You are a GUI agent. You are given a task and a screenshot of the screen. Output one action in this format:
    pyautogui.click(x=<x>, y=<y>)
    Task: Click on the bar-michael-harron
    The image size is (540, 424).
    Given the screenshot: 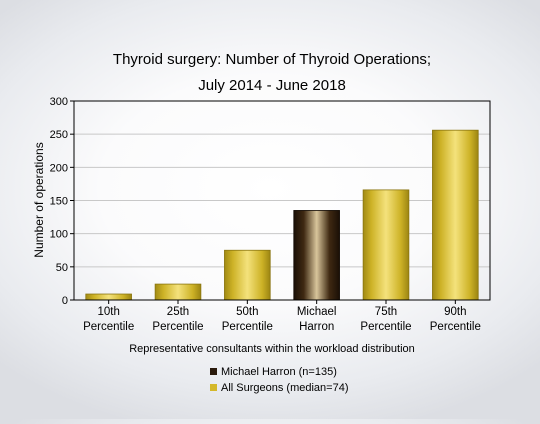 What is the action you would take?
    pyautogui.click(x=316, y=255)
    